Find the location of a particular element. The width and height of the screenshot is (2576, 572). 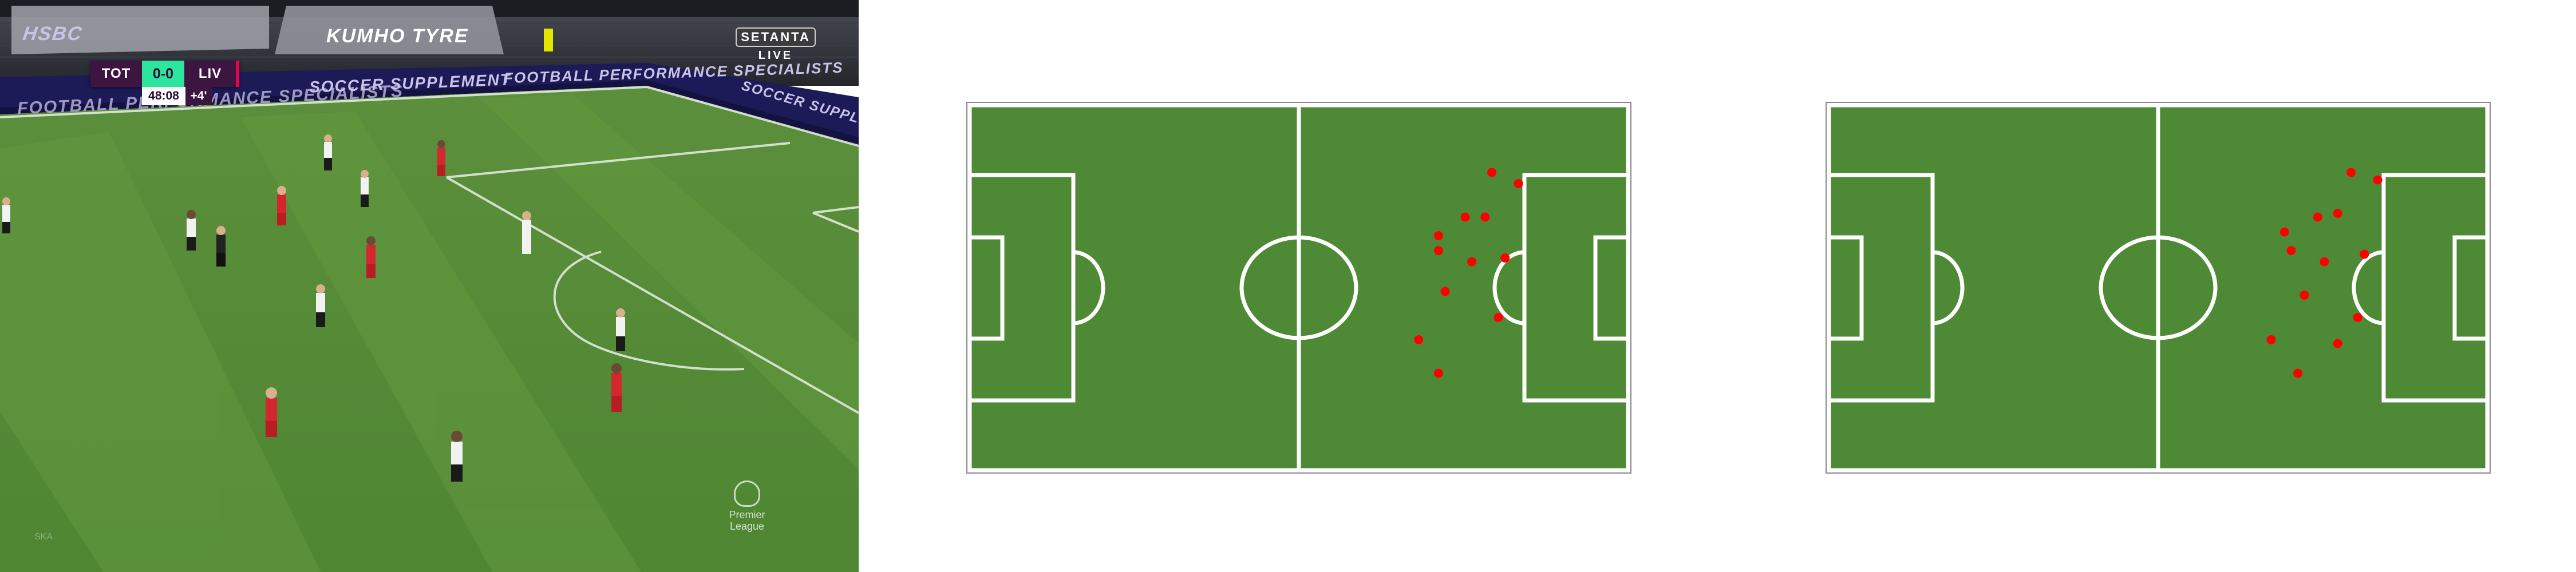

match-clock-bar: 48:08 +4' is located at coordinates (177, 96).